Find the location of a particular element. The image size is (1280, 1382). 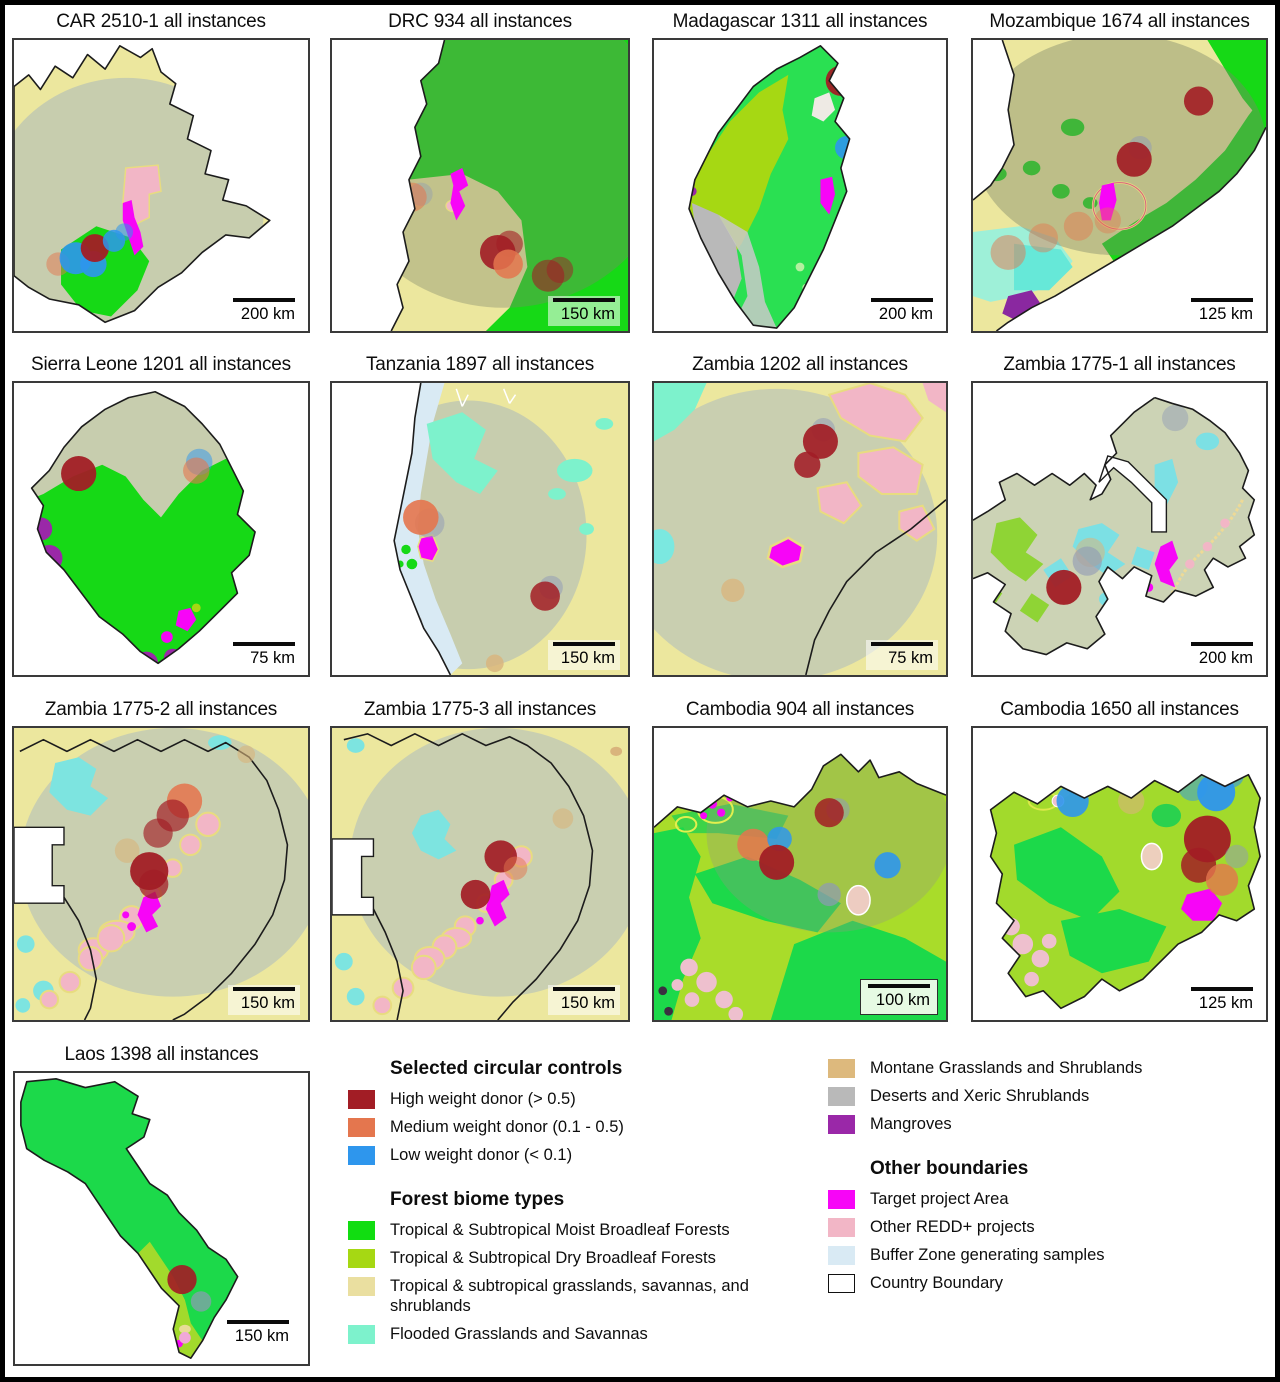

legend-item: Flooded Grasslands and Savannas is located at coordinates (570, 1334).